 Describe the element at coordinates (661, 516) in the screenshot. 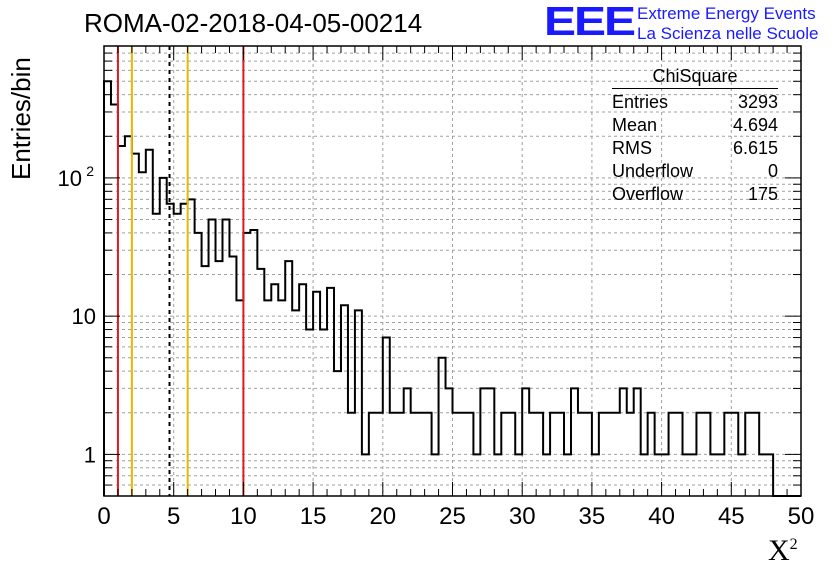

I see `x-tick-label: 40` at that location.